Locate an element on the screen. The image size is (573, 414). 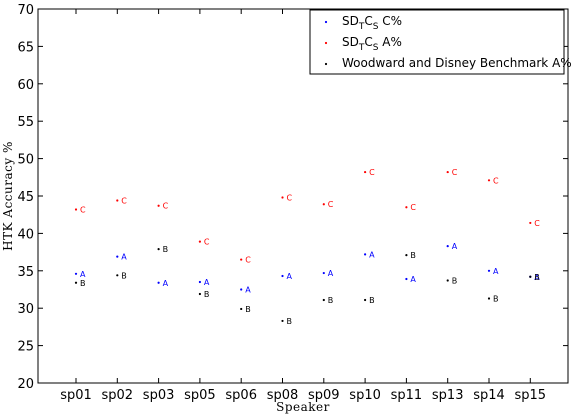
y-tick-label: 50 is located at coordinates (25, 160).